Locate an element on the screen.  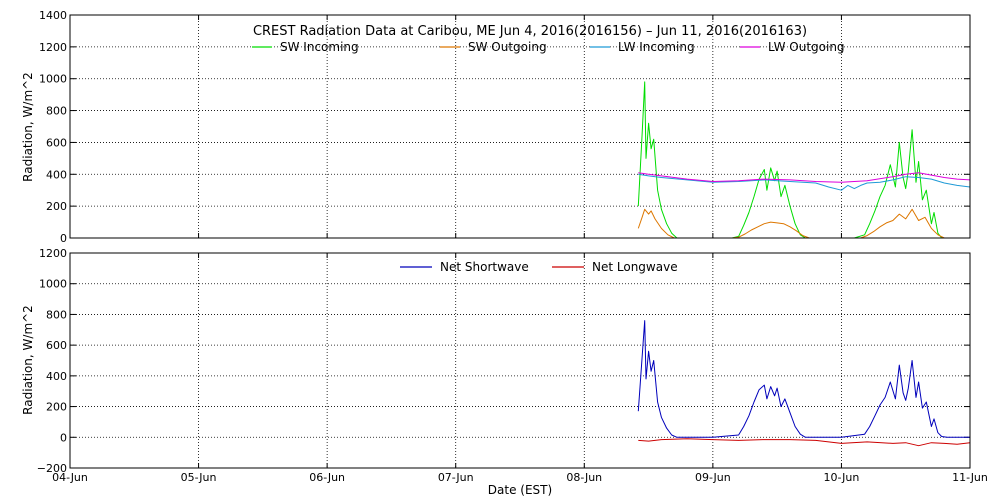
x-tick-label: 10-Jun is located at coordinates (842, 477).